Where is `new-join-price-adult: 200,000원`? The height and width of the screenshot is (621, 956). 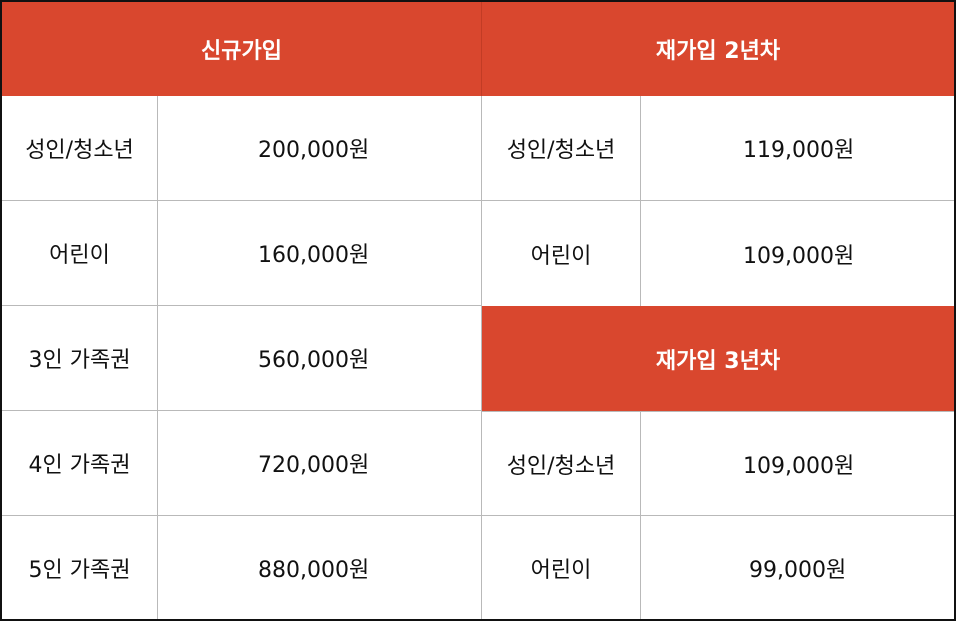
new-join-price-adult: 200,000원 is located at coordinates (320, 148).